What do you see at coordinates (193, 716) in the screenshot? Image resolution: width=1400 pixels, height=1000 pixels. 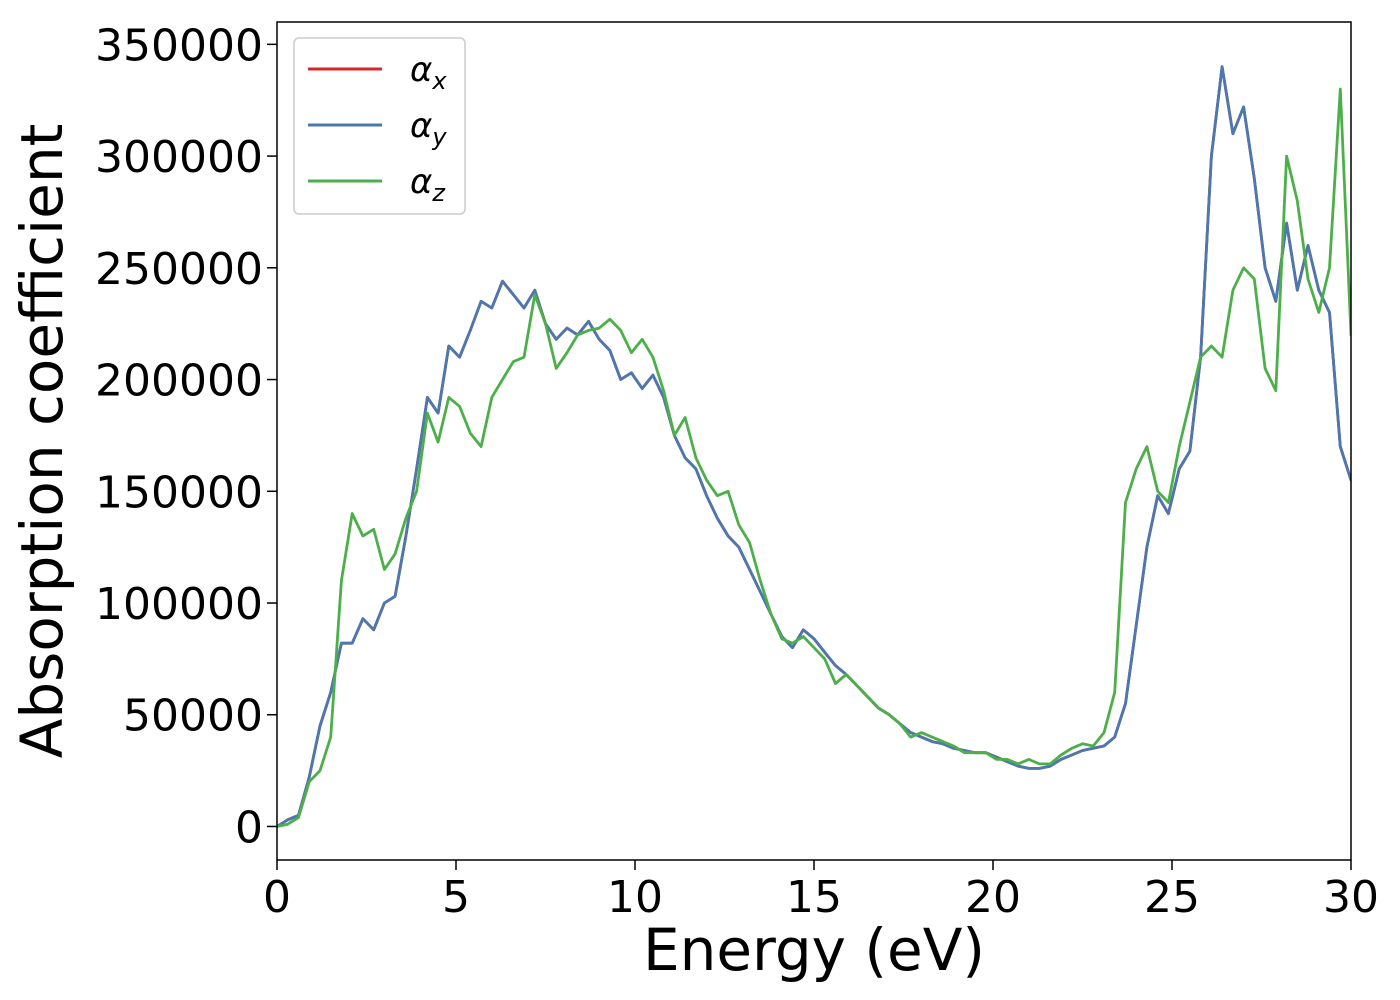 I see `y-tick-label: 50000` at bounding box center [193, 716].